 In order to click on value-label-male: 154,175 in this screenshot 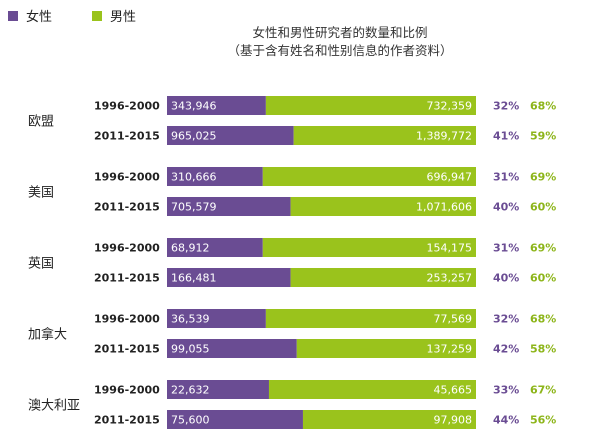, I will do `click(450, 248)`.